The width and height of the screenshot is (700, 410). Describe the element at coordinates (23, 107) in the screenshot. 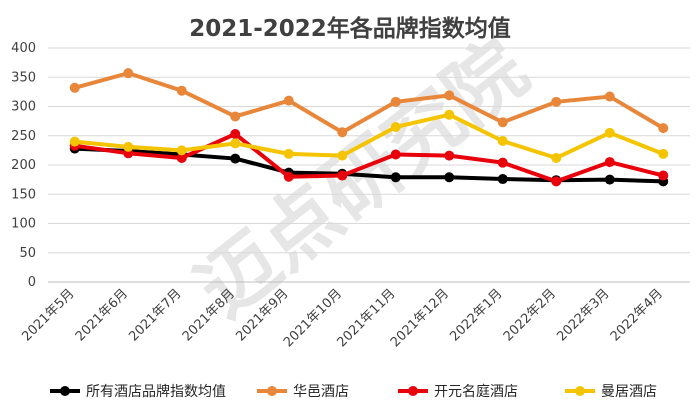

I see `y-tick-label: 300` at that location.